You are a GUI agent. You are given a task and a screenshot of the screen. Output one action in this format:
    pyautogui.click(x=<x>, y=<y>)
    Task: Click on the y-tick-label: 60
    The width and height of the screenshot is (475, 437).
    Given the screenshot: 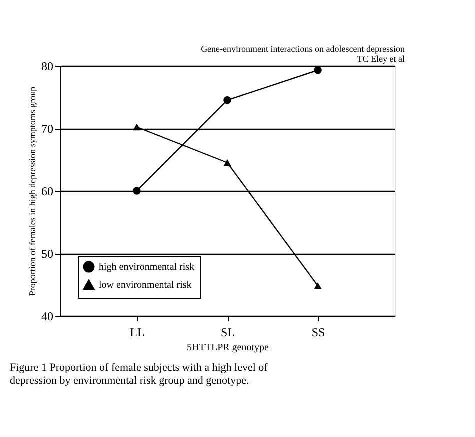 What is the action you would take?
    pyautogui.click(x=48, y=191)
    